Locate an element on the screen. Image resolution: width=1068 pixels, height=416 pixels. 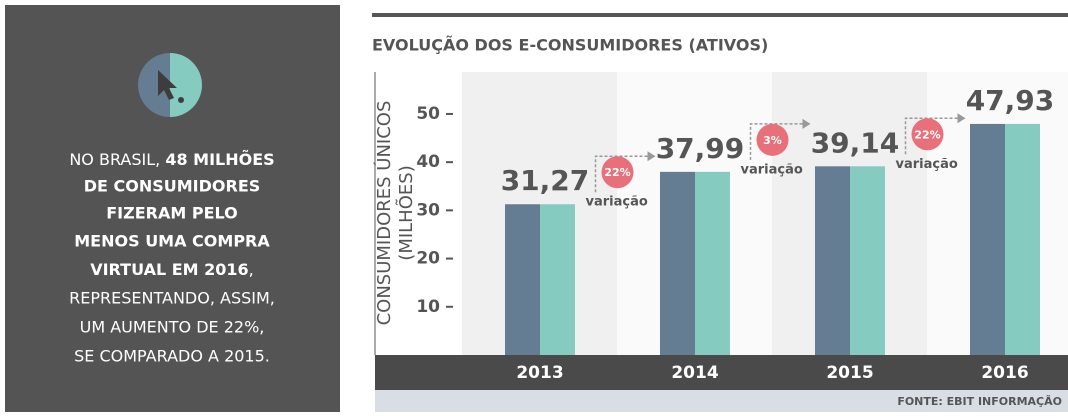
source-band is located at coordinates (721, 401).